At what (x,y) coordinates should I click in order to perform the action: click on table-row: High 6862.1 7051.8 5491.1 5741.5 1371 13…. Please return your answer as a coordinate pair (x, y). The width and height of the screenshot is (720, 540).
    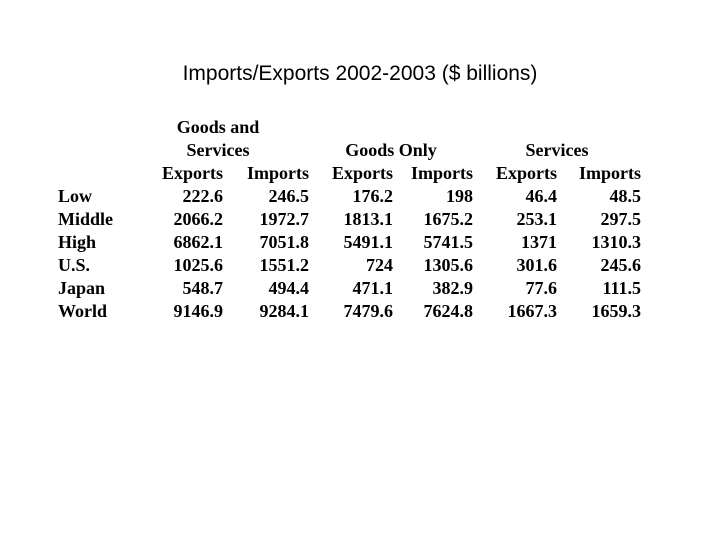
    Looking at the image, I should click on (349, 242).